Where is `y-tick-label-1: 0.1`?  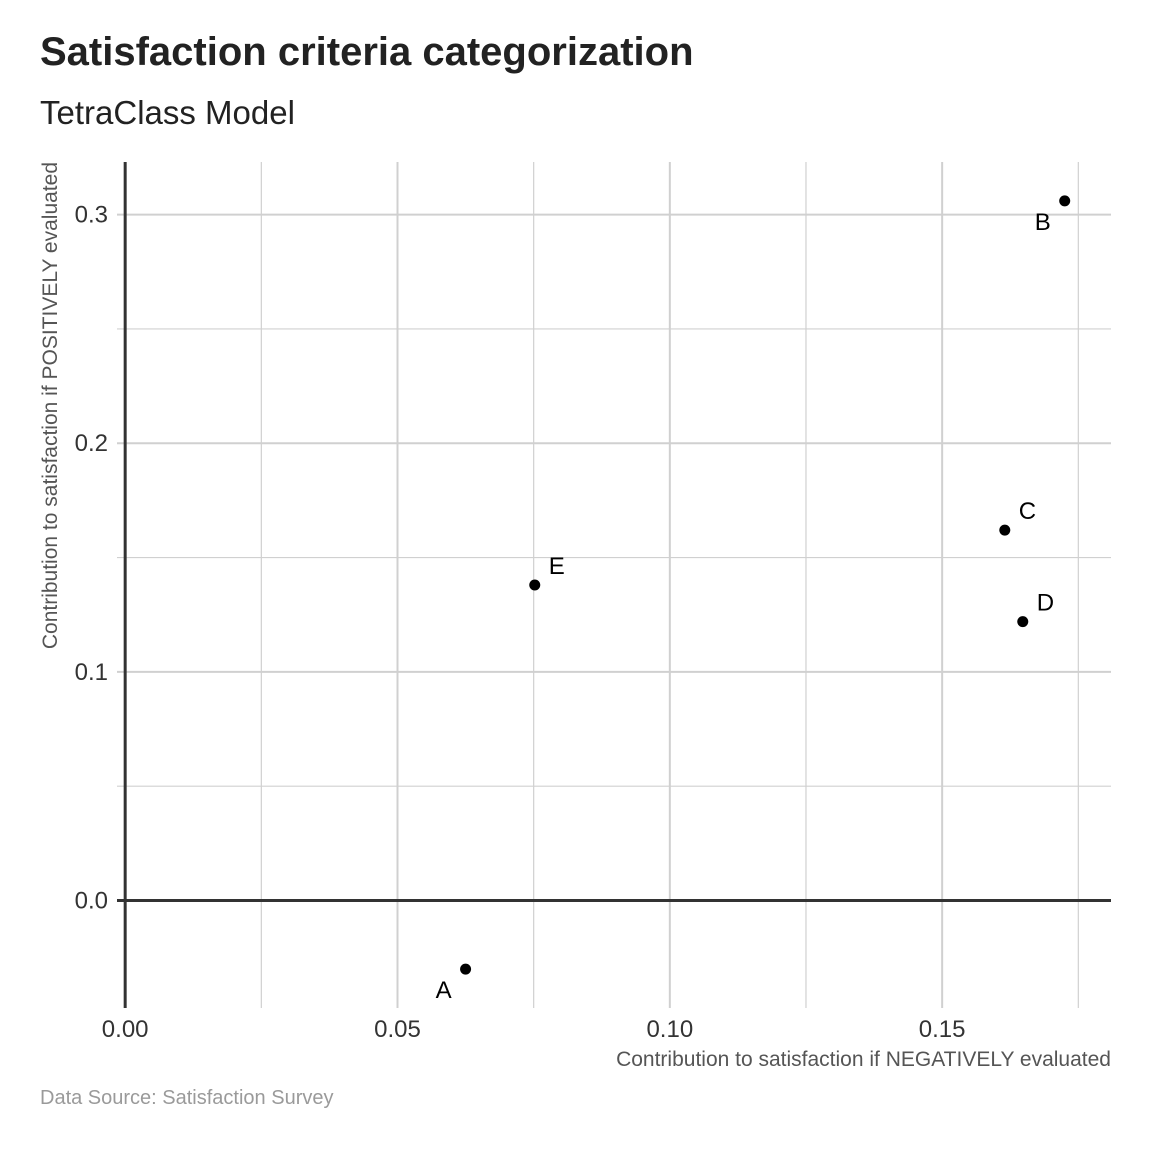 y-tick-label-1: 0.1 is located at coordinates (91, 672).